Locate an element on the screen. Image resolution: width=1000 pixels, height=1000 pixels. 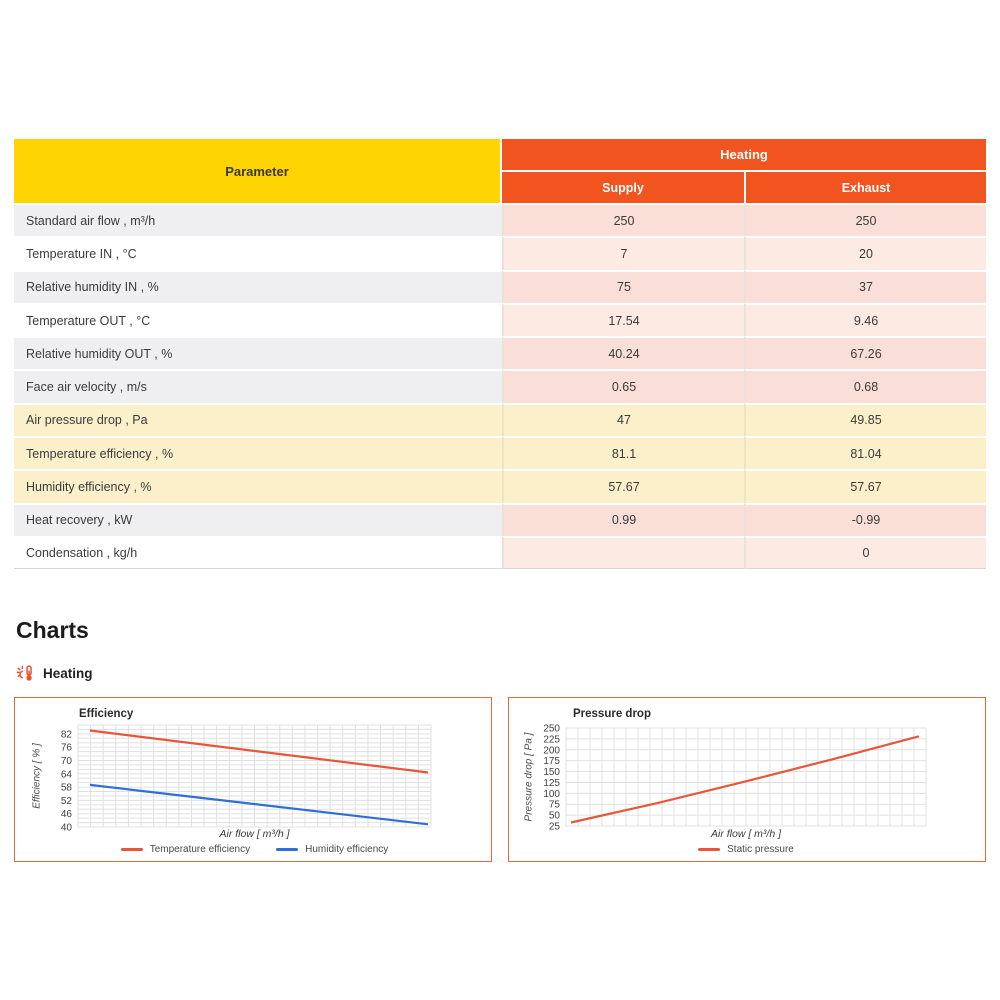
table-row: Temperature efficiency , % 81.1 81.04 is located at coordinates (500, 453).